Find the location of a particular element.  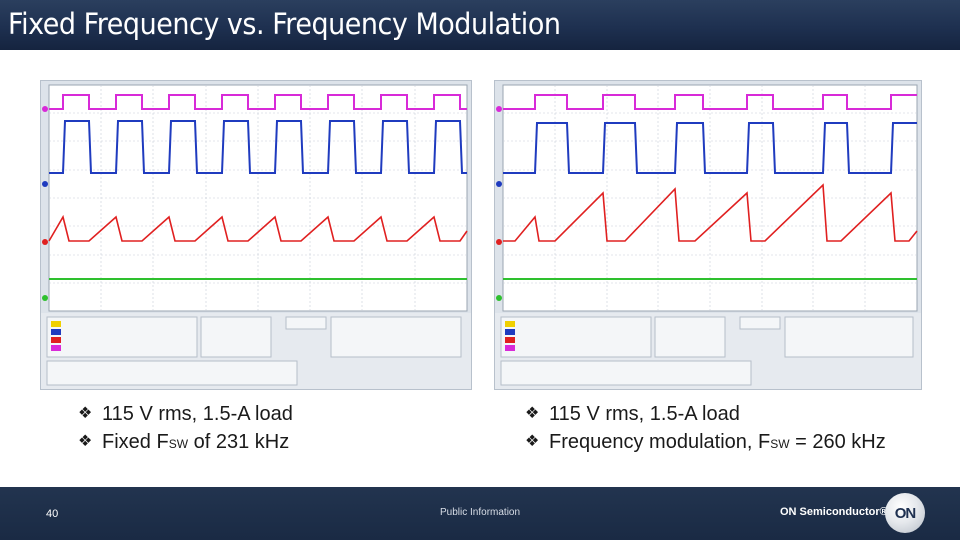

scope-readout-panel-left is located at coordinates (256, 351).